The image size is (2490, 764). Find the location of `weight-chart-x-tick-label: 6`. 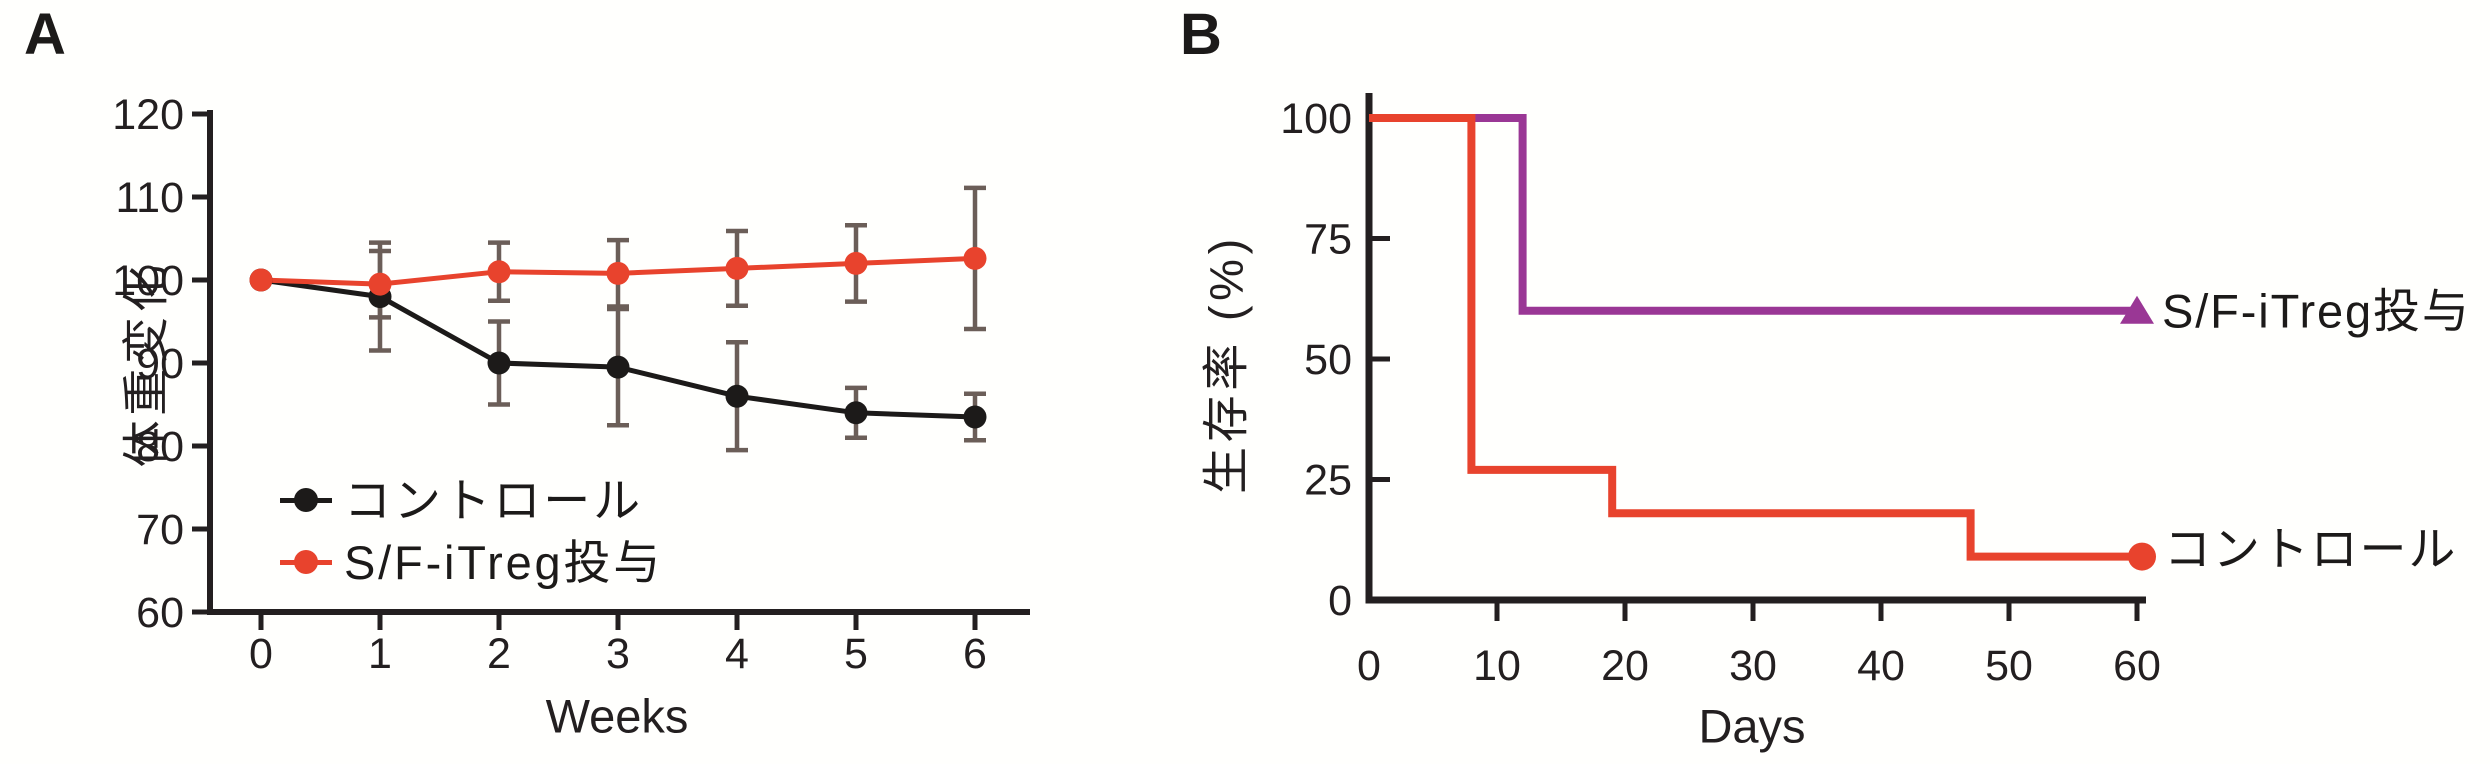

weight-chart-x-tick-label: 6 is located at coordinates (975, 654).